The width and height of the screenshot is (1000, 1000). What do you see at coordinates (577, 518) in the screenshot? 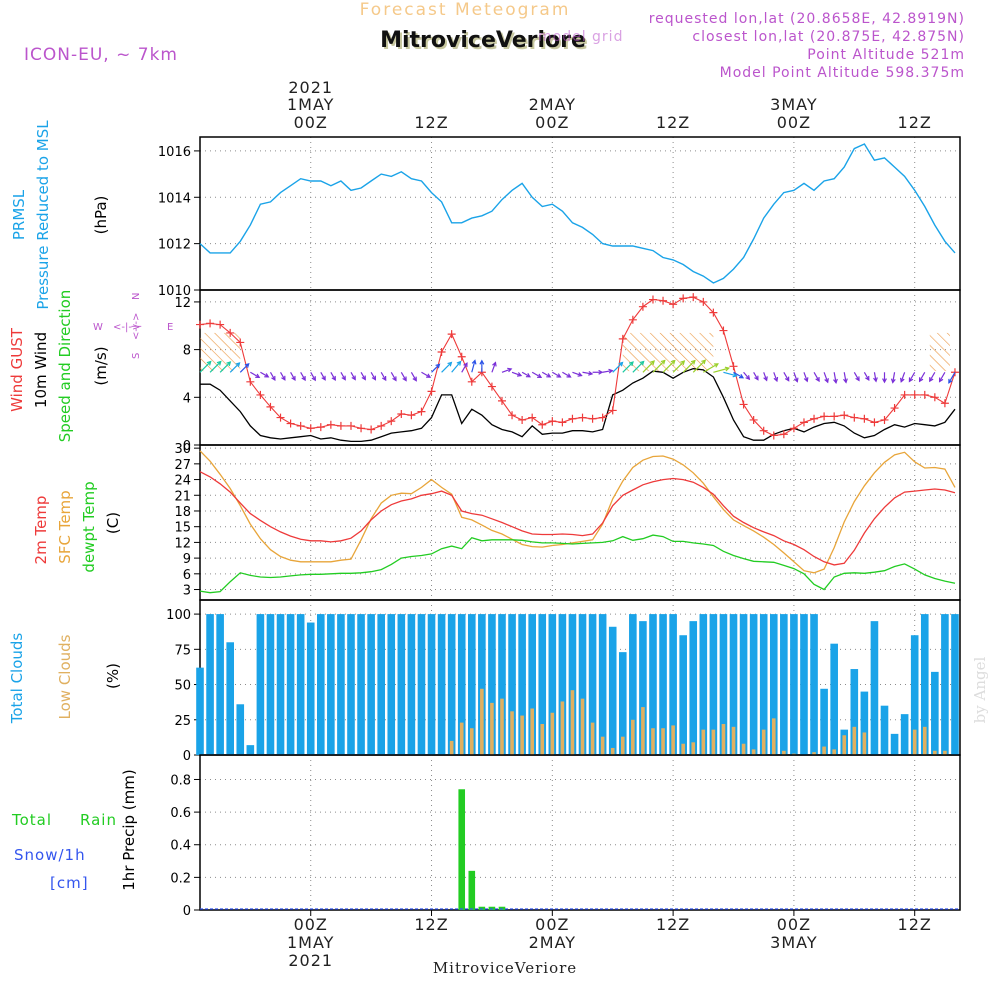
I see `t2m-line` at bounding box center [577, 518].